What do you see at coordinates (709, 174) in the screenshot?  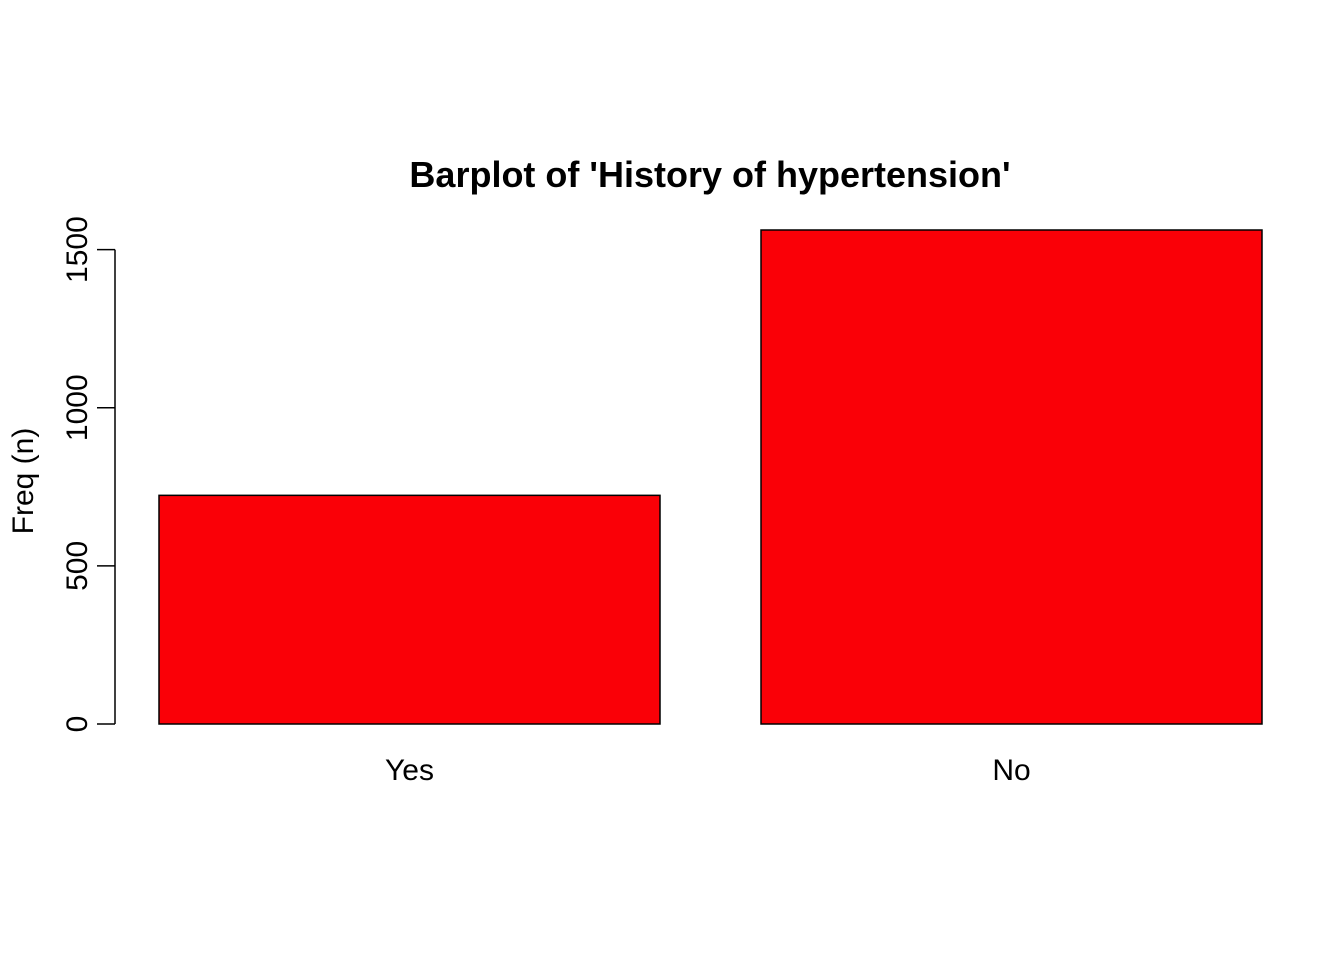 I see `chart-title: Barplot of 'History of hypertension'` at bounding box center [709, 174].